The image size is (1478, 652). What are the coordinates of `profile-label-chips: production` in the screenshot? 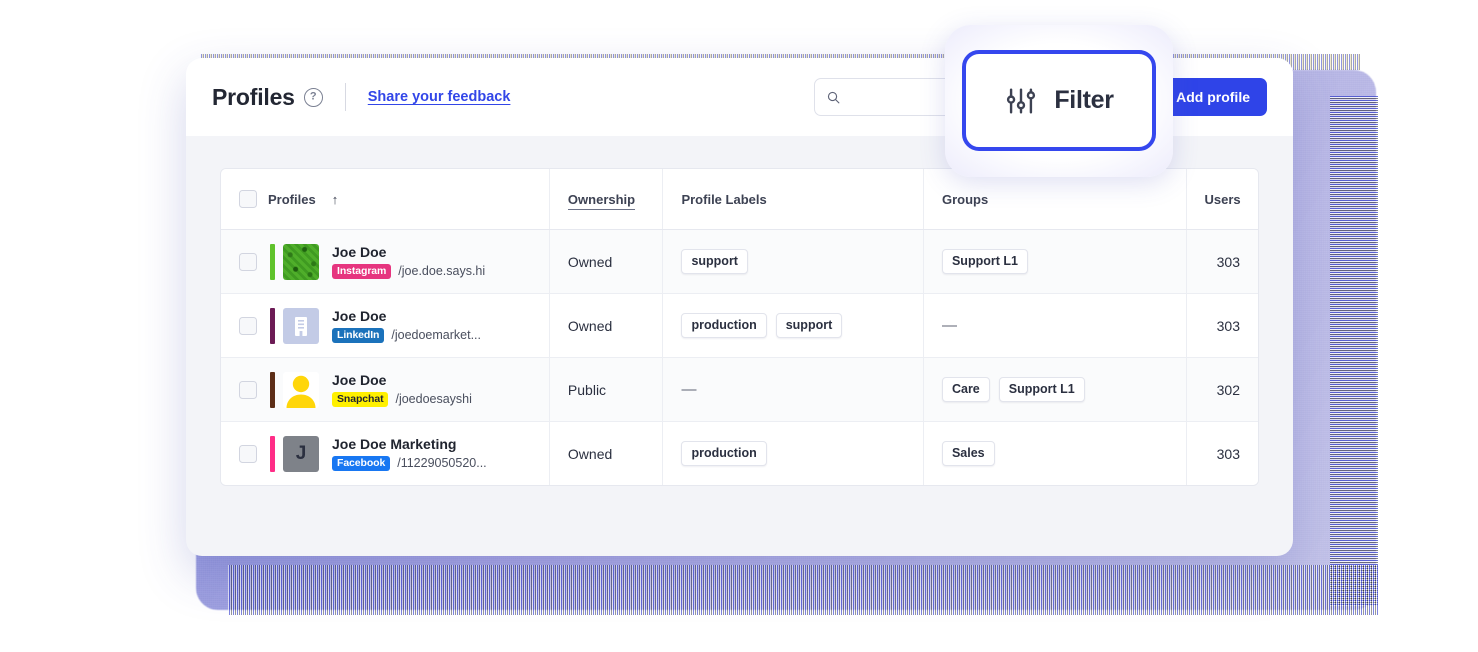 It's located at (793, 453).